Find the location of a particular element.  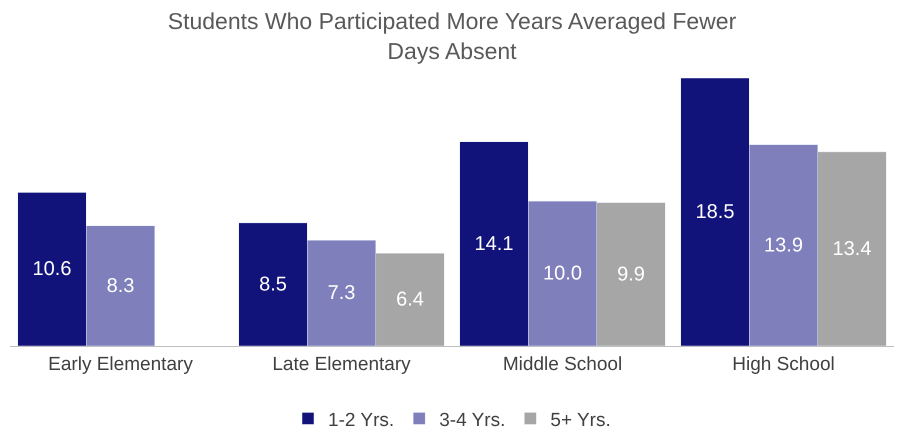

legend-label: 5+ Yrs. is located at coordinates (580, 420).